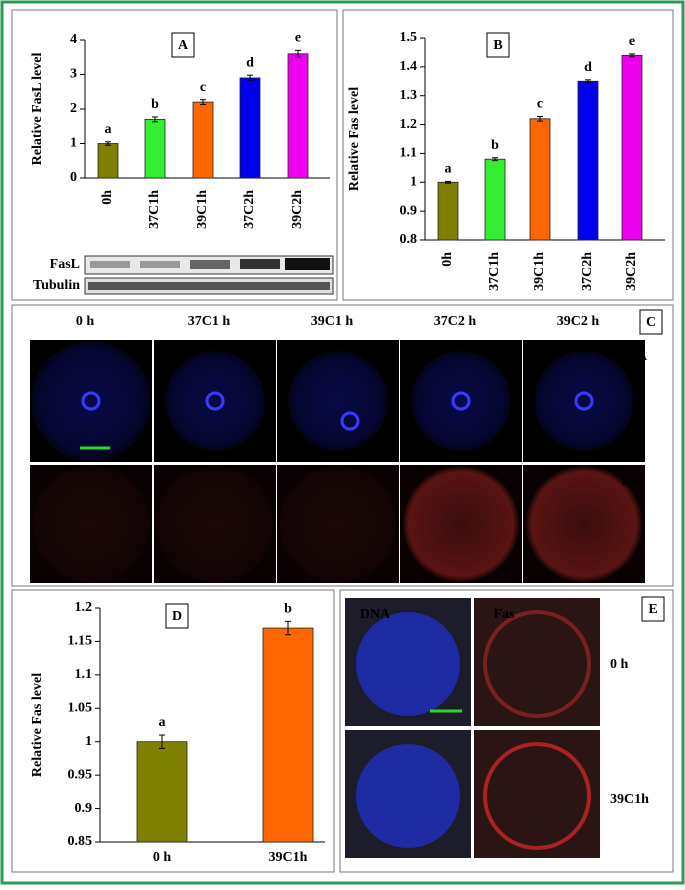  I want to click on y-axis-label: Relative FasL level, so click(37, 109).